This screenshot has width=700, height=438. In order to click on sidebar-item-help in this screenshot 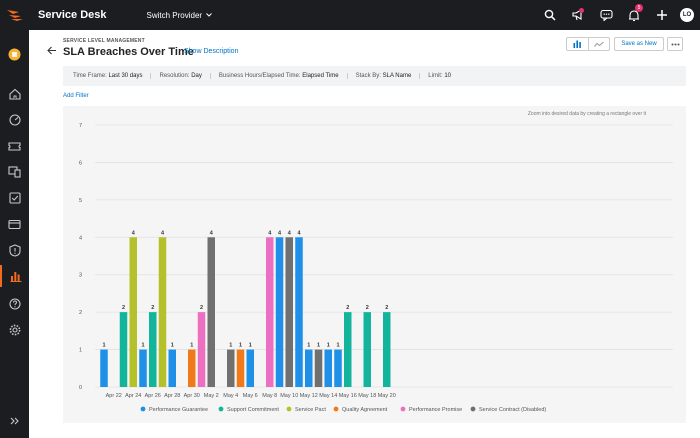, I will do `click(14, 304)`.